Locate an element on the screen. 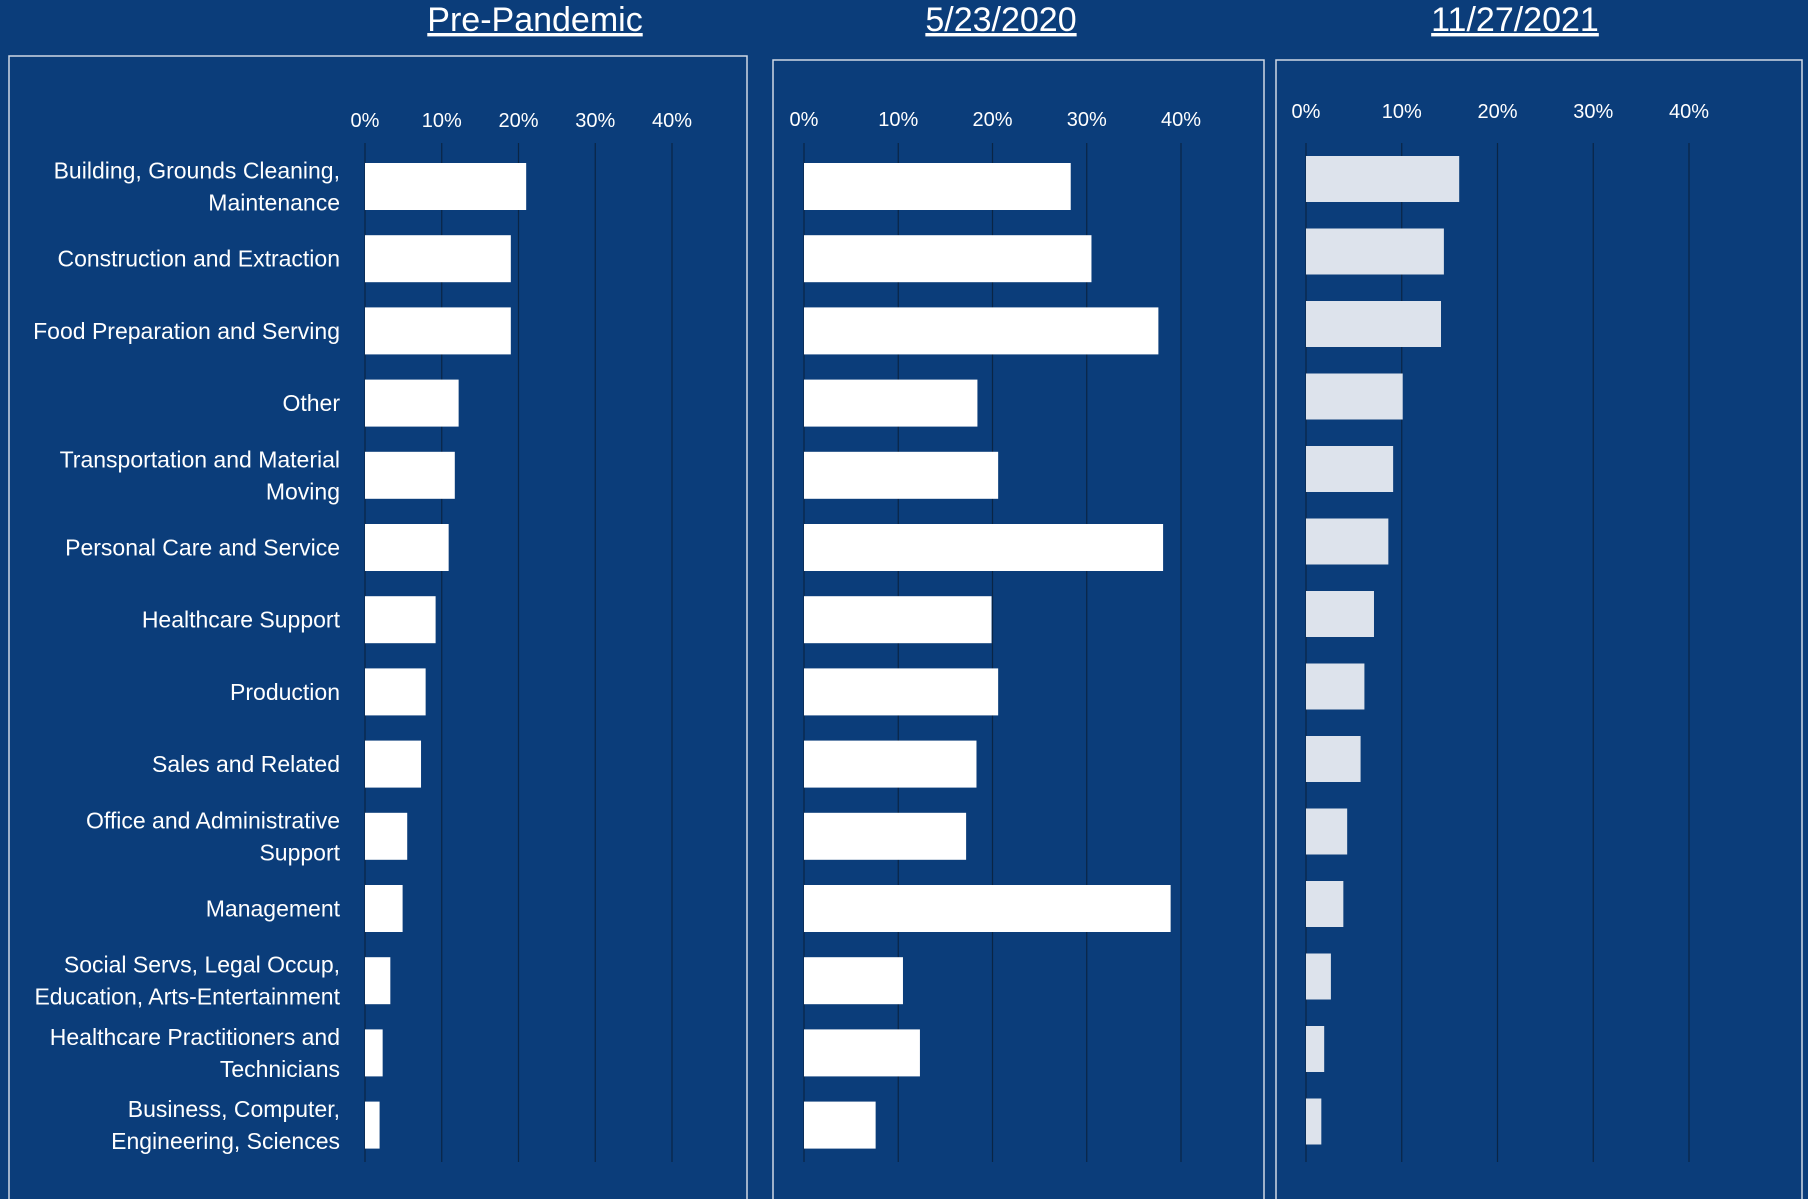  panel-title: 5/23/2020 is located at coordinates (1000, 20).